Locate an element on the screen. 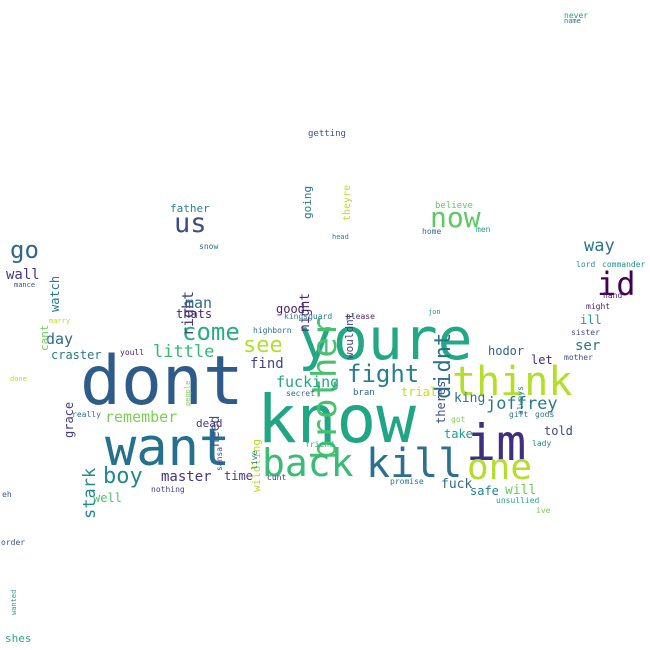  cloud-word-64: head is located at coordinates (340, 237).